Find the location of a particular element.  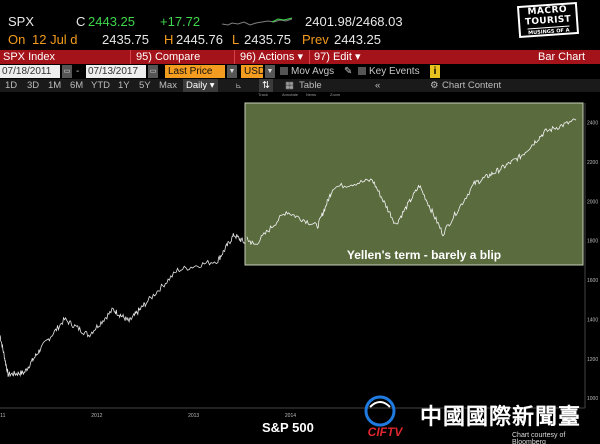

info-icon: i is located at coordinates (435, 71).